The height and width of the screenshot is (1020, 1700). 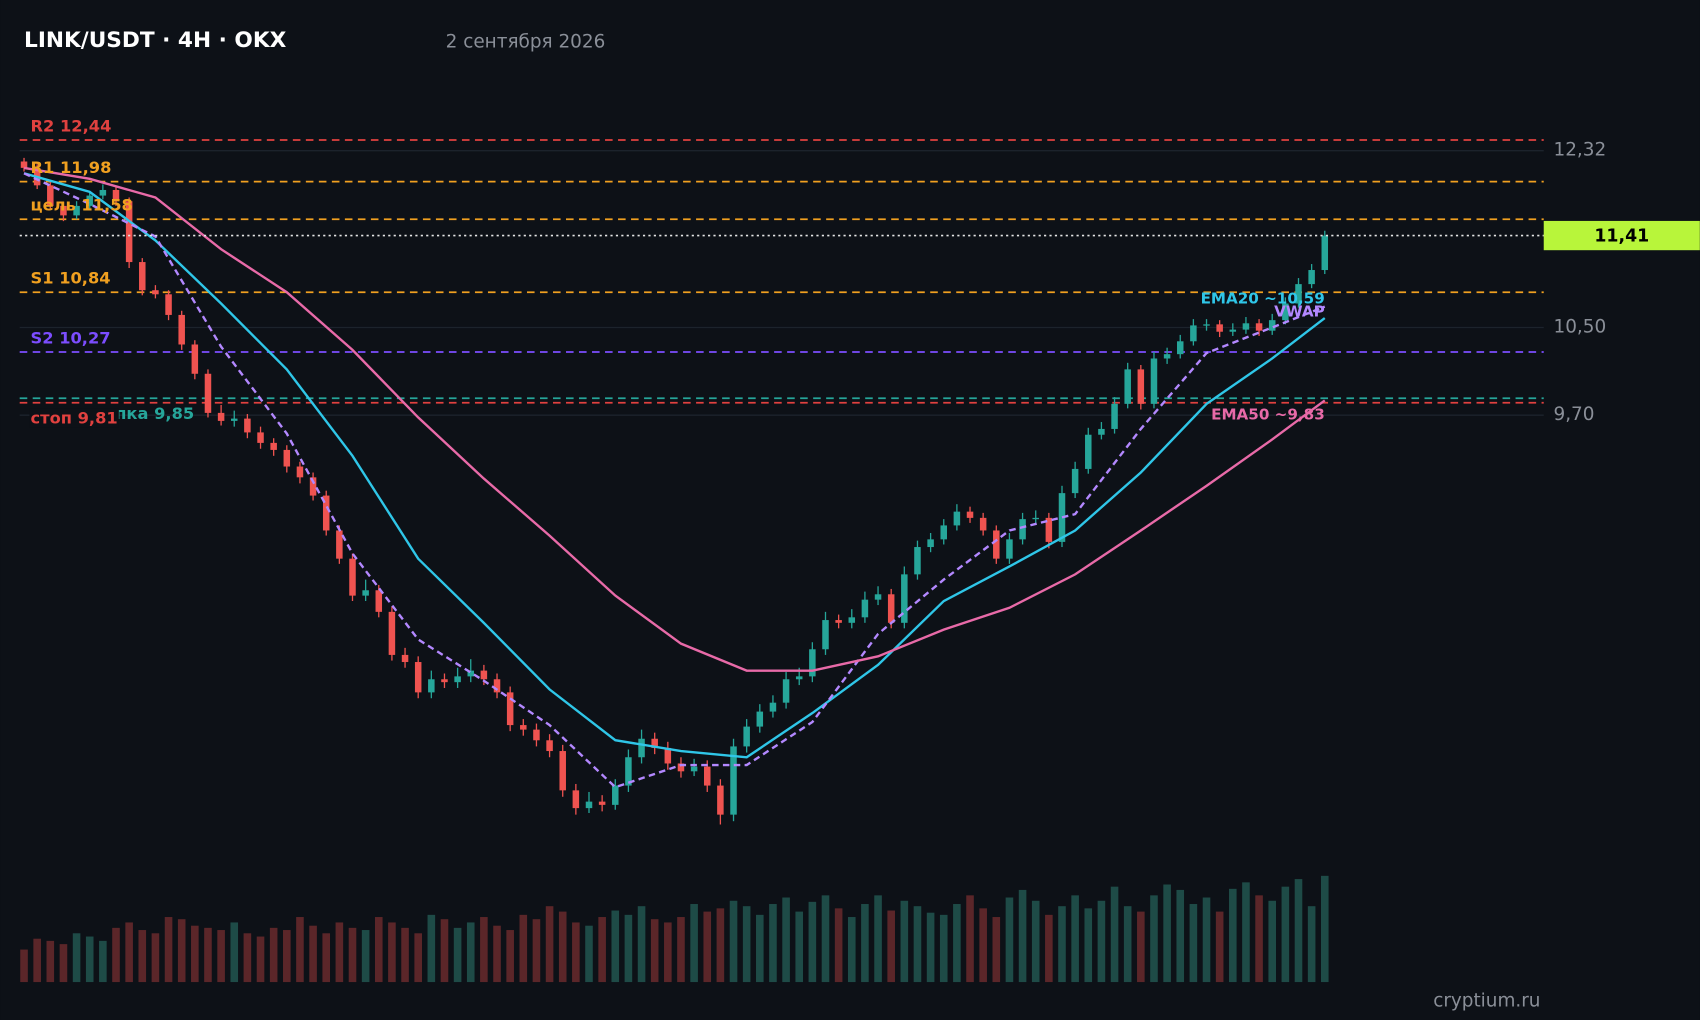 What do you see at coordinates (1486, 1001) in the screenshot?
I see `watermark: cryptium.ru` at bounding box center [1486, 1001].